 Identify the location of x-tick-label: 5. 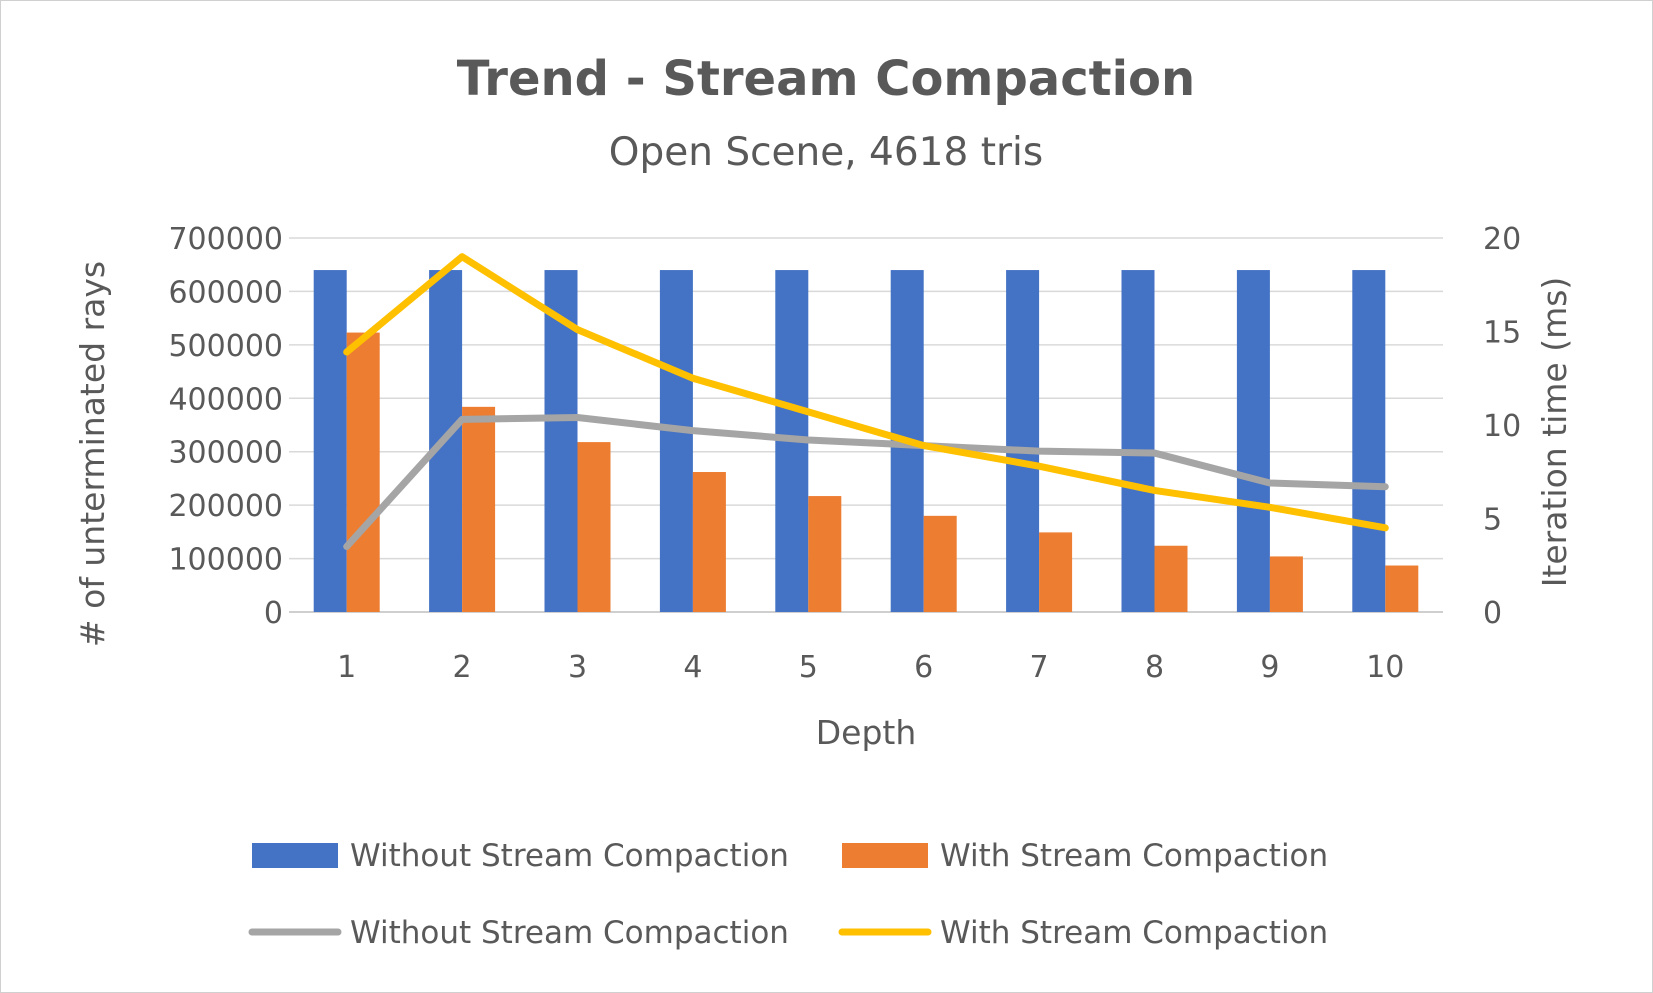
(808, 667).